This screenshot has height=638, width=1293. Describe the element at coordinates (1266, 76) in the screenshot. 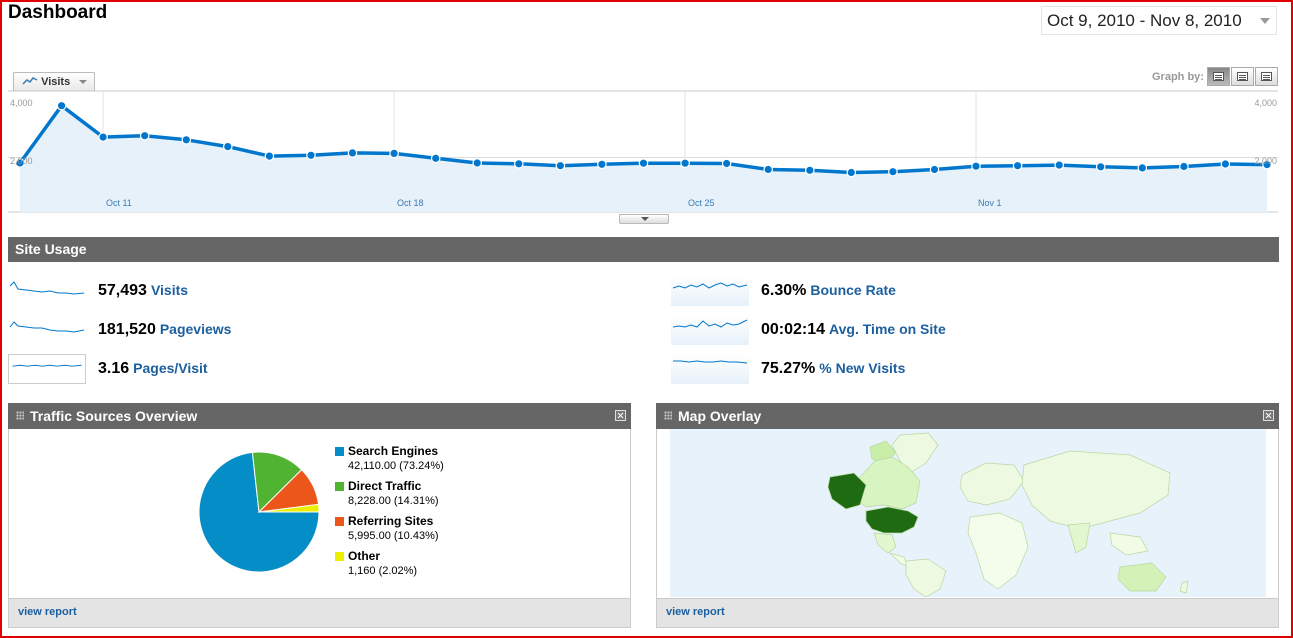

I see `graph-by-month-button` at that location.